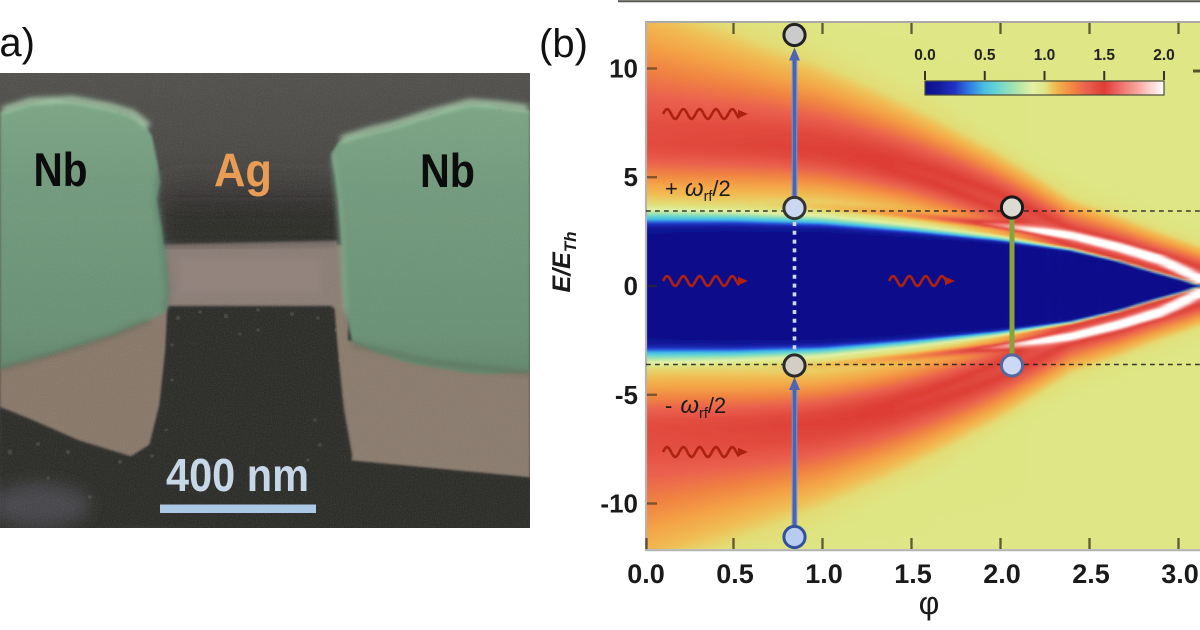 This screenshot has width=1200, height=630. Describe the element at coordinates (564, 261) in the screenshot. I see `svg-text: E/ETh` at that location.